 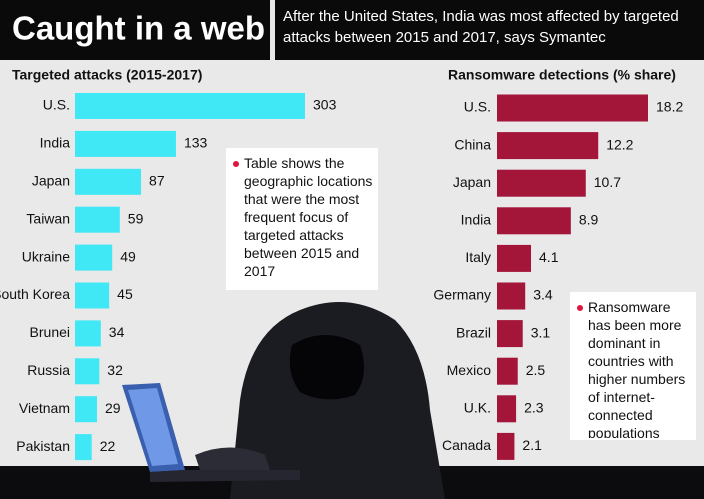 What do you see at coordinates (44, 408) in the screenshot?
I see `category-label: Vietnam` at bounding box center [44, 408].